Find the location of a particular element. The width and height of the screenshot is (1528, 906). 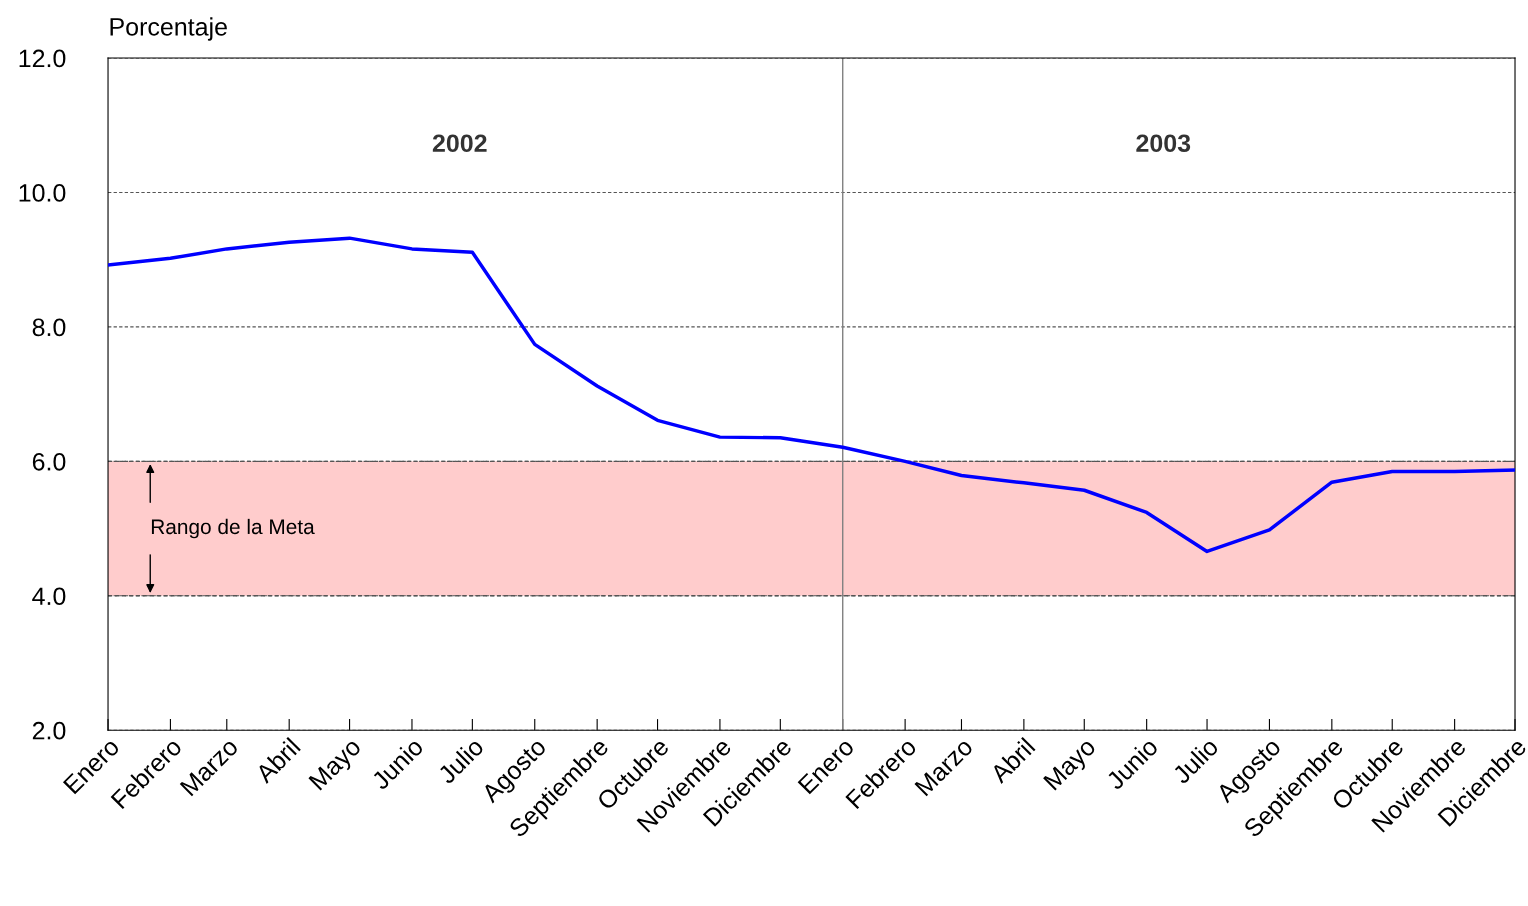

y-tick-label: 6.0 is located at coordinates (49, 461).